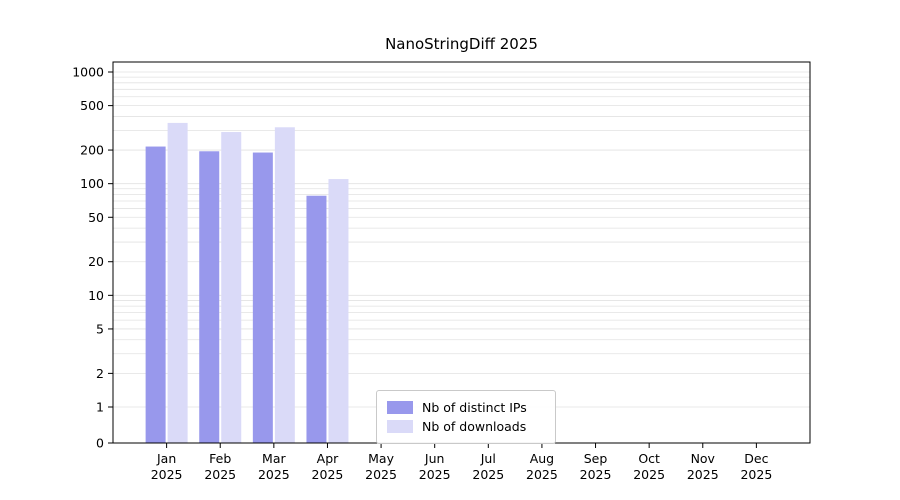  I want to click on y-tick-label: 2, so click(100, 373).